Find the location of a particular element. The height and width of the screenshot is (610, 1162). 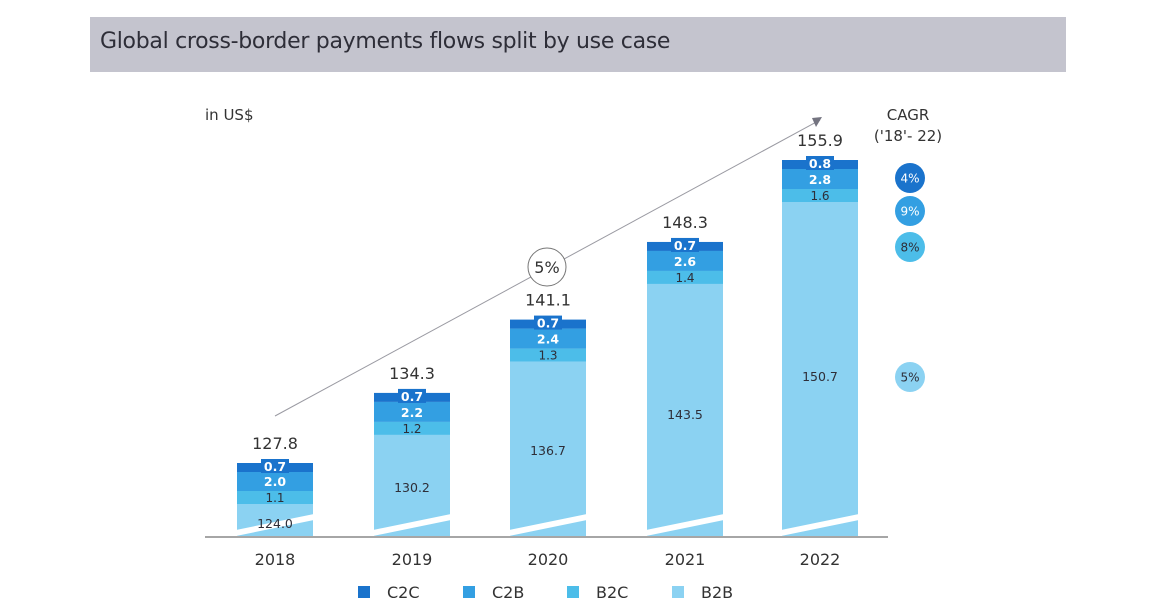

trend-arrowhead is located at coordinates (817, 122).